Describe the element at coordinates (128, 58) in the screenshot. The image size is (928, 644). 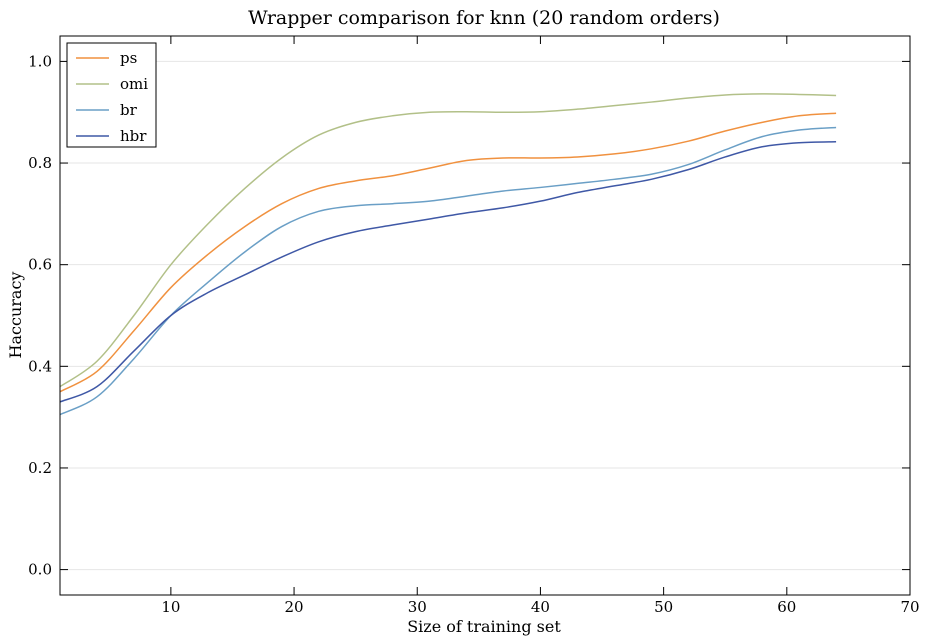
I see `legend-label-ps: ps` at that location.